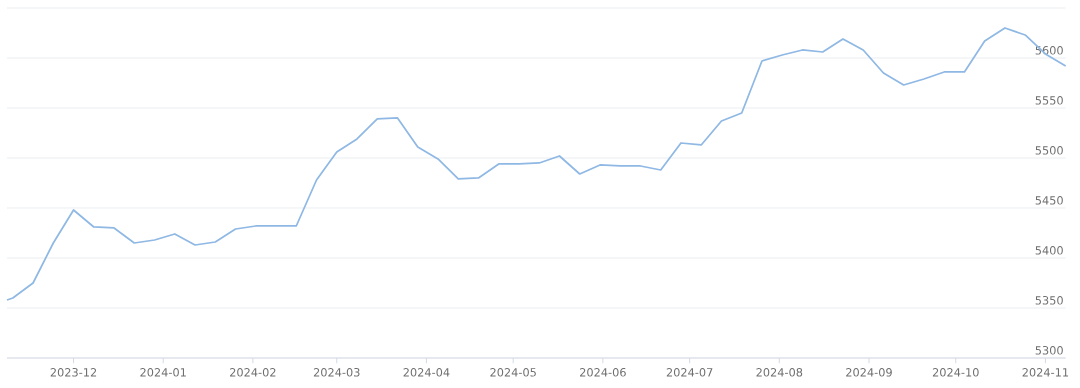  I want to click on x-tick-label: 2024-06, so click(603, 372).